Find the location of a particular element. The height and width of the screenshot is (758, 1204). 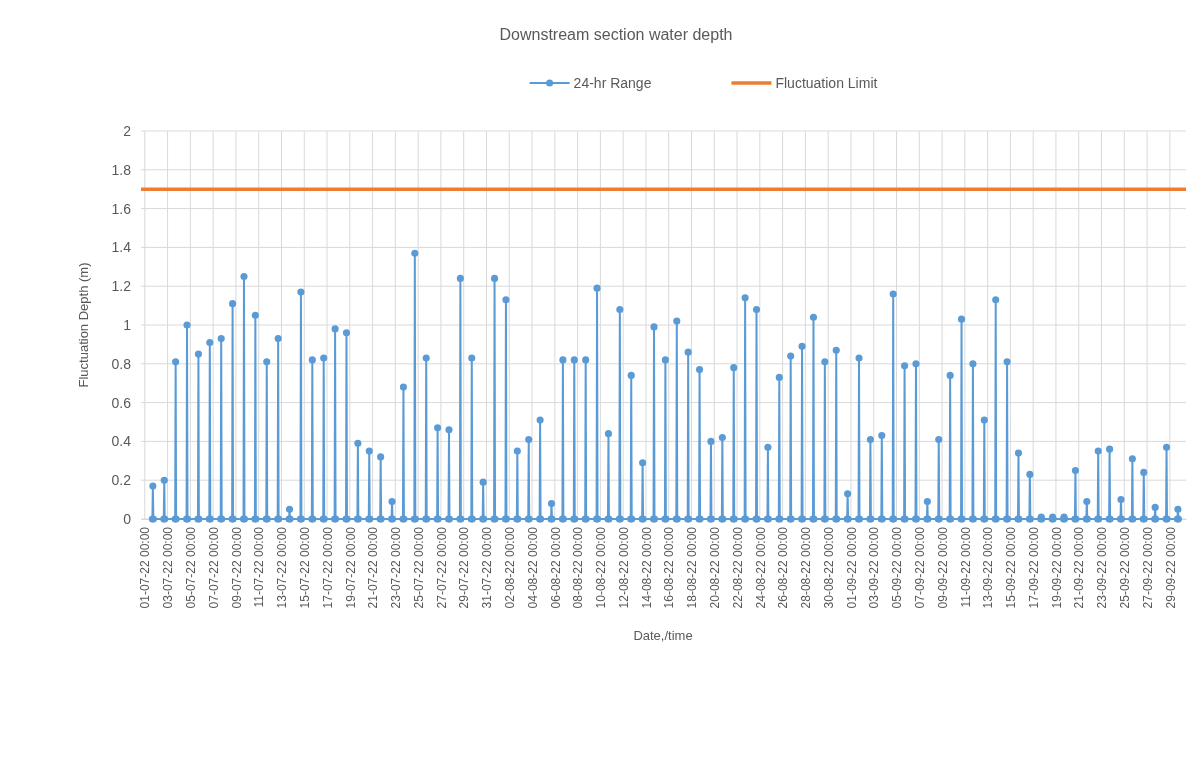

x-tick-label: 12-08-22 00:00 is located at coordinates (623, 567).